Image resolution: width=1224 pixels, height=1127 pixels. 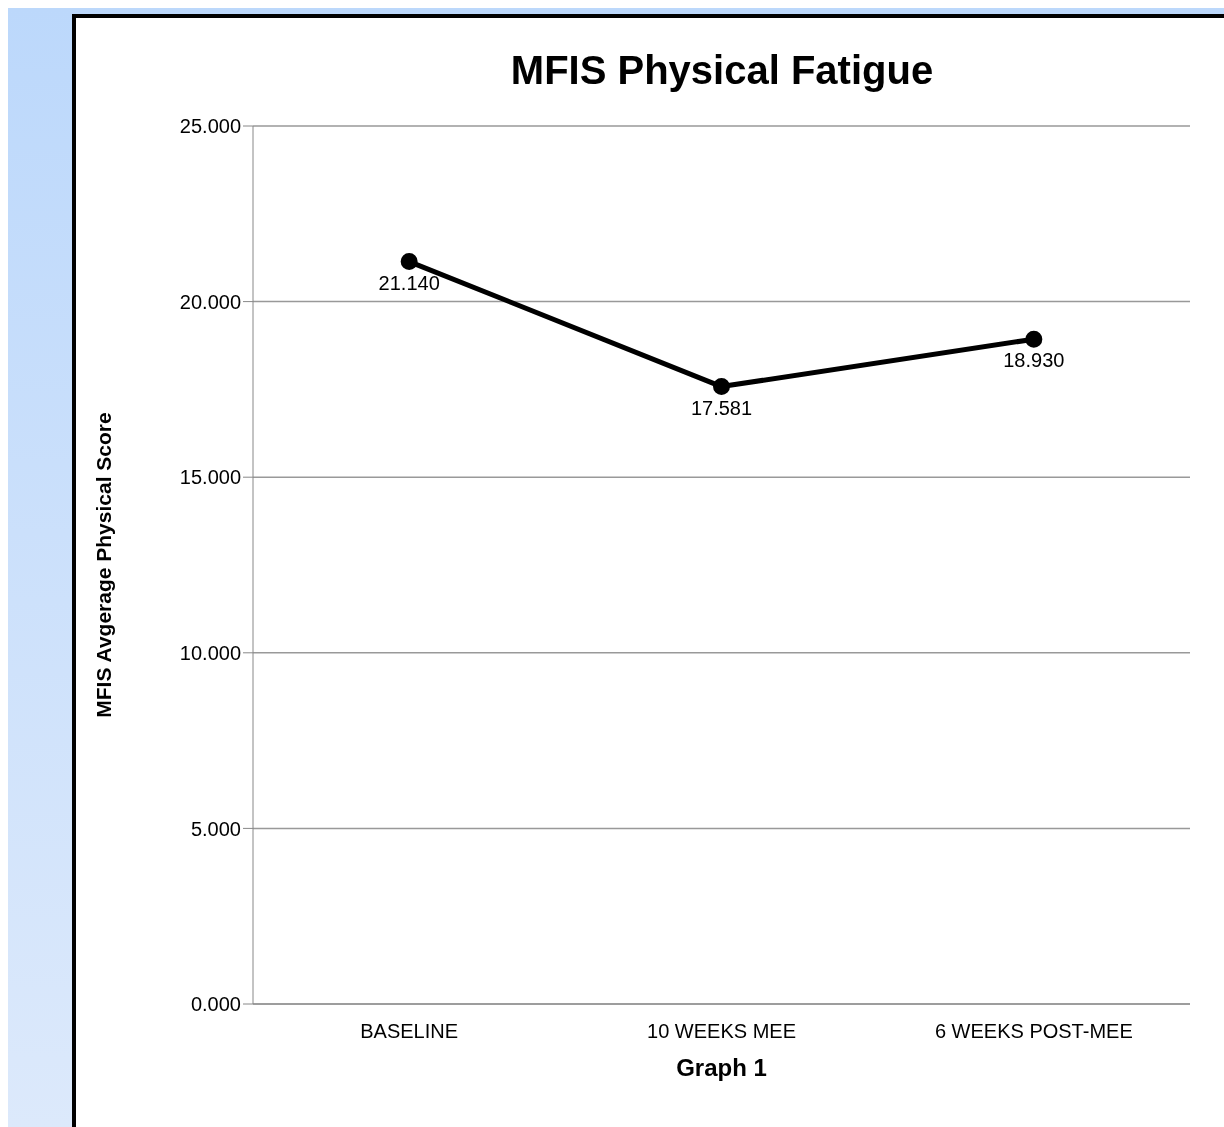 What do you see at coordinates (215, 1004) in the screenshot?
I see `y-tick-label: 0.000` at bounding box center [215, 1004].